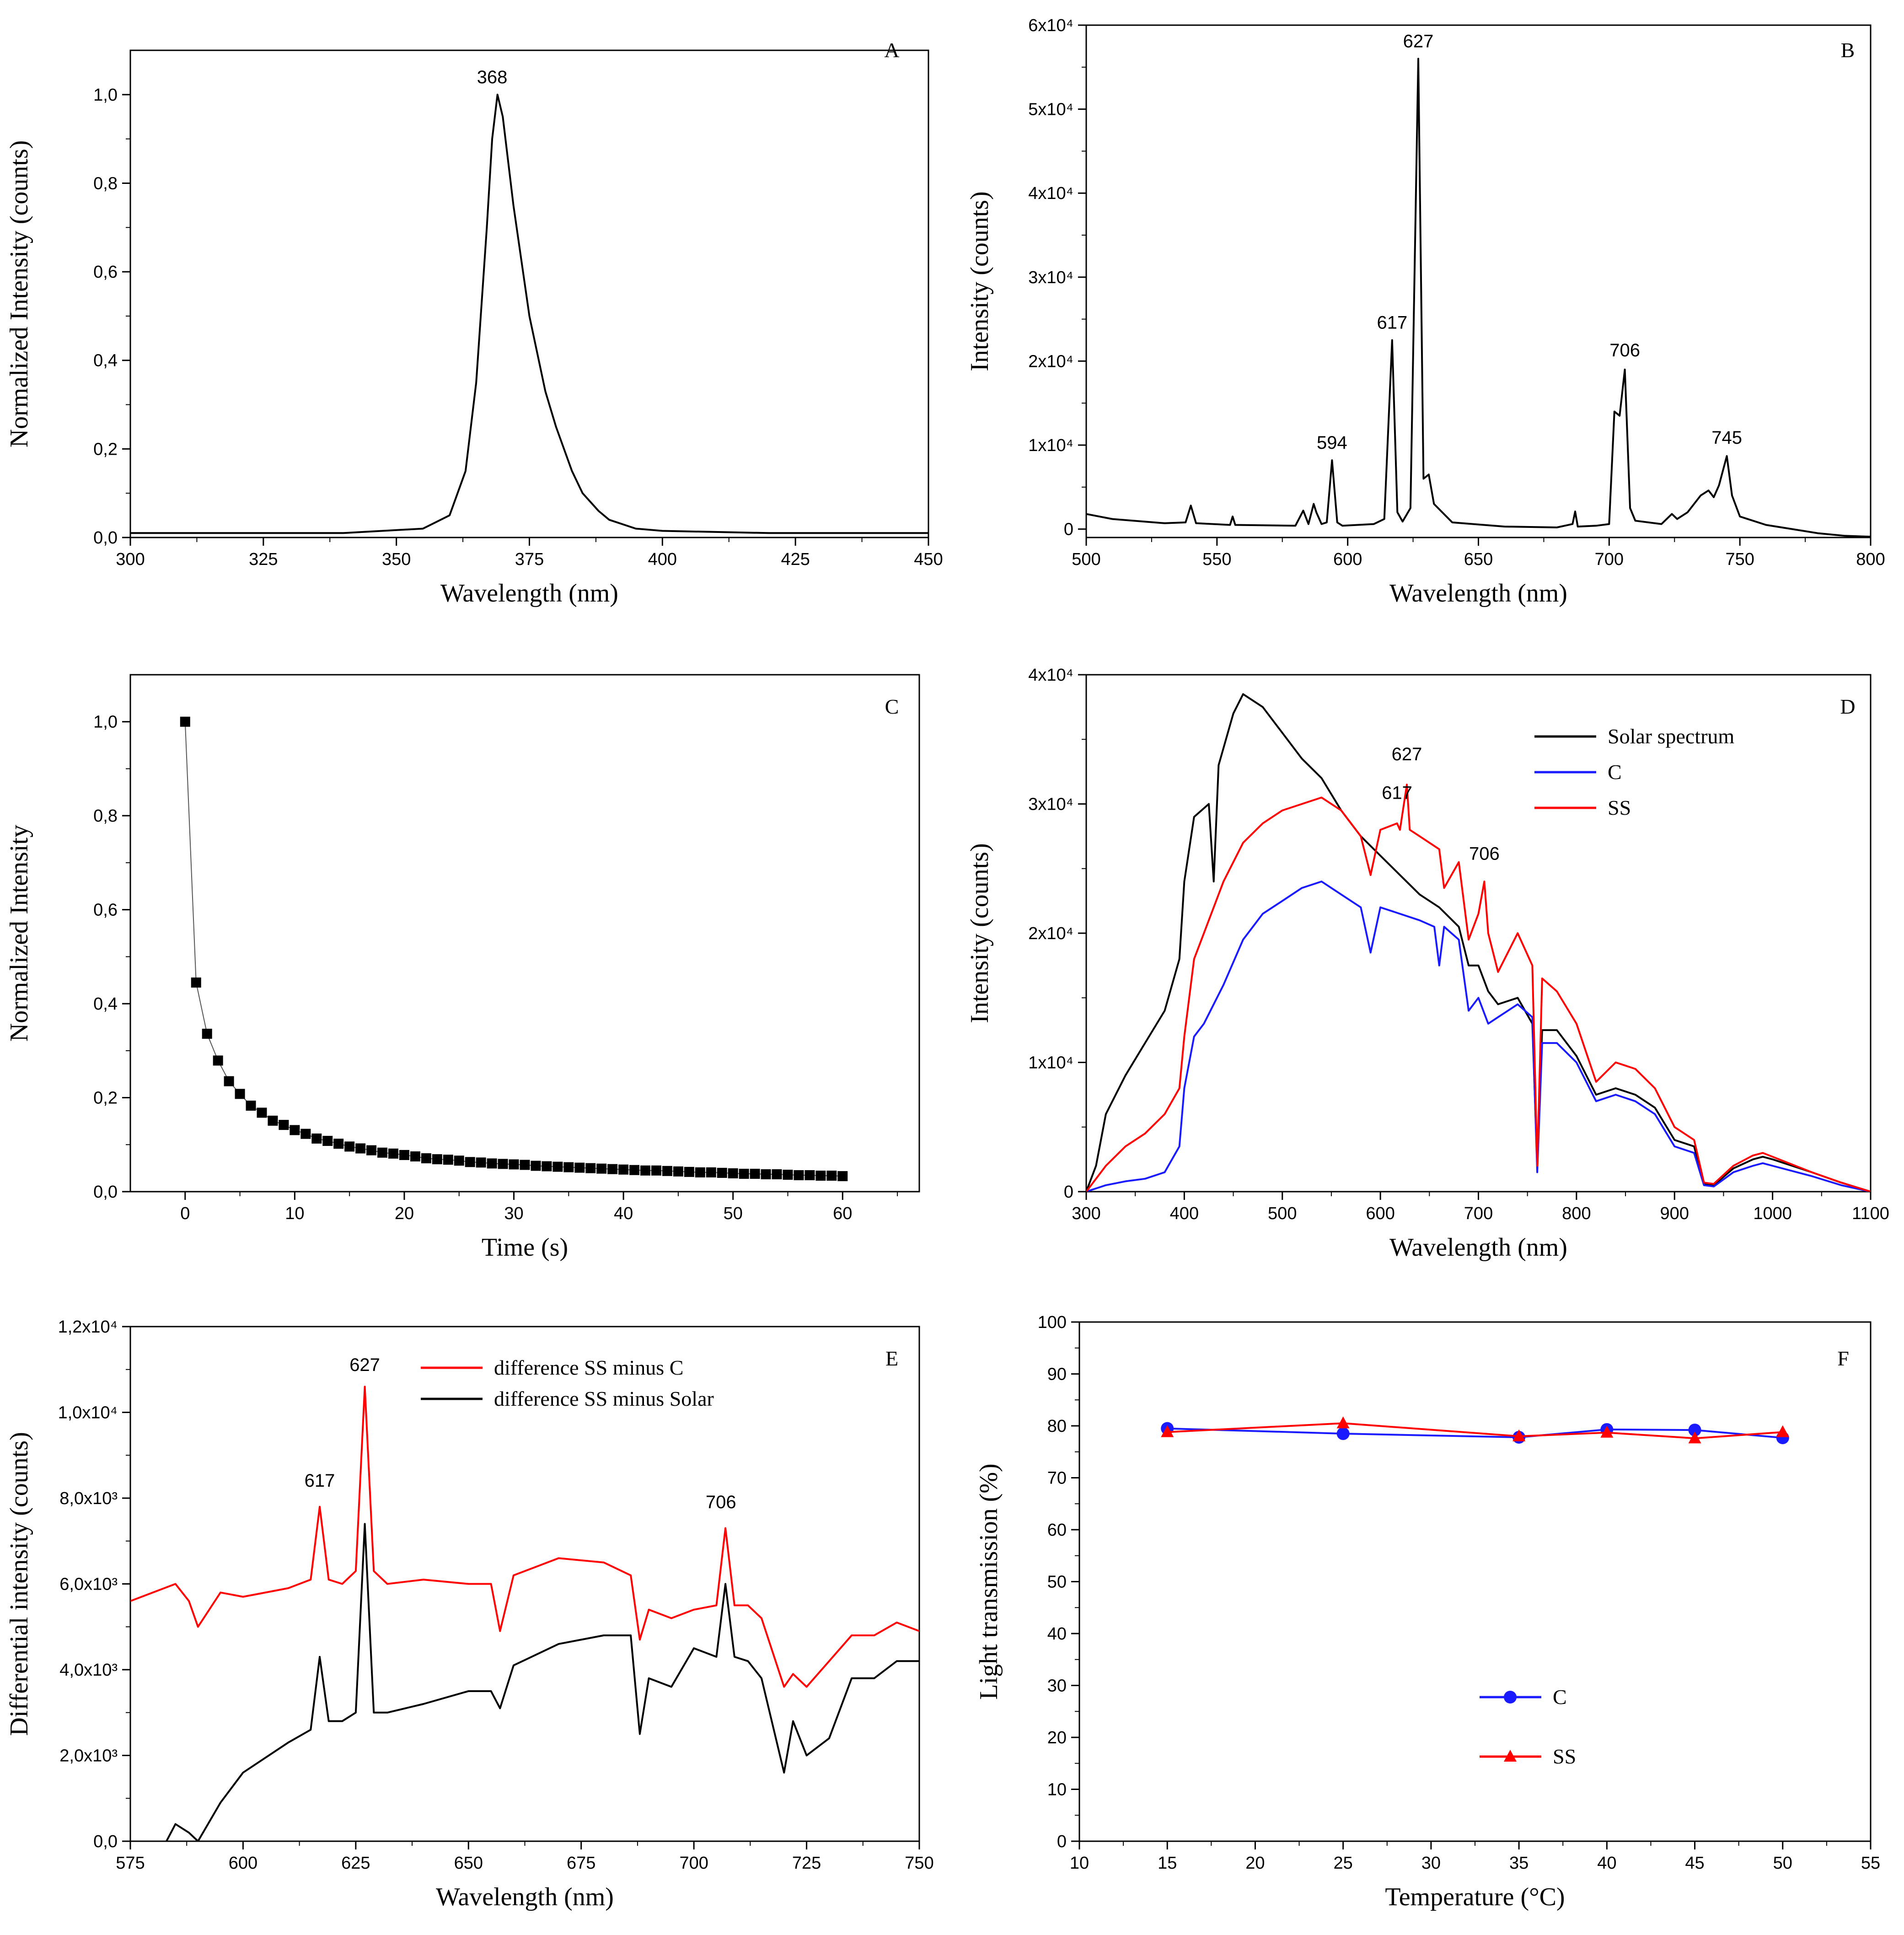  I want to click on x-axis-label: Wavelength (nm), so click(529, 593).